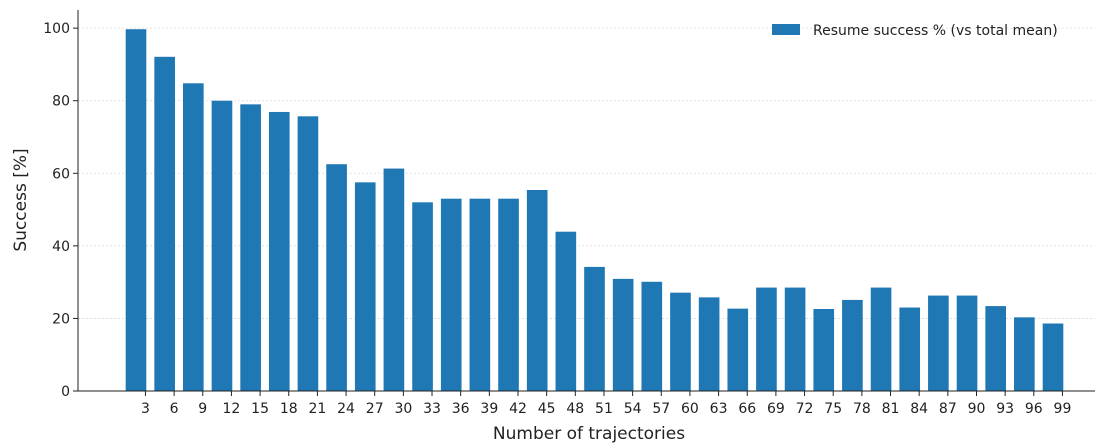 This screenshot has width=1095, height=443. I want to click on x-tick-label: 36, so click(461, 409).